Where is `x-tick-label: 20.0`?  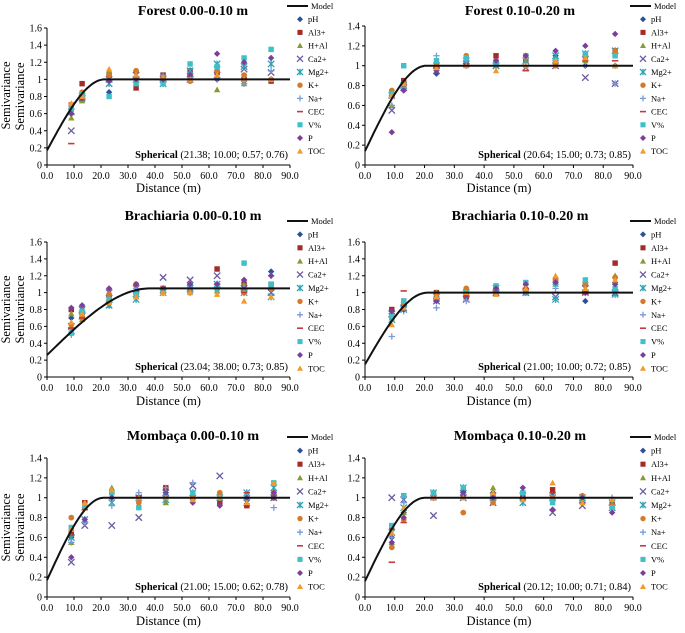 x-tick-label: 20.0 is located at coordinates (425, 176).